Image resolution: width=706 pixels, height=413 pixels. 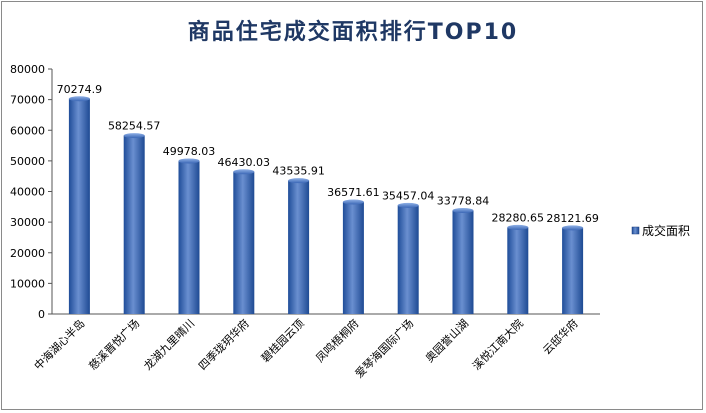 What do you see at coordinates (27, 130) in the screenshot?
I see `y-tick-label: 60000` at bounding box center [27, 130].